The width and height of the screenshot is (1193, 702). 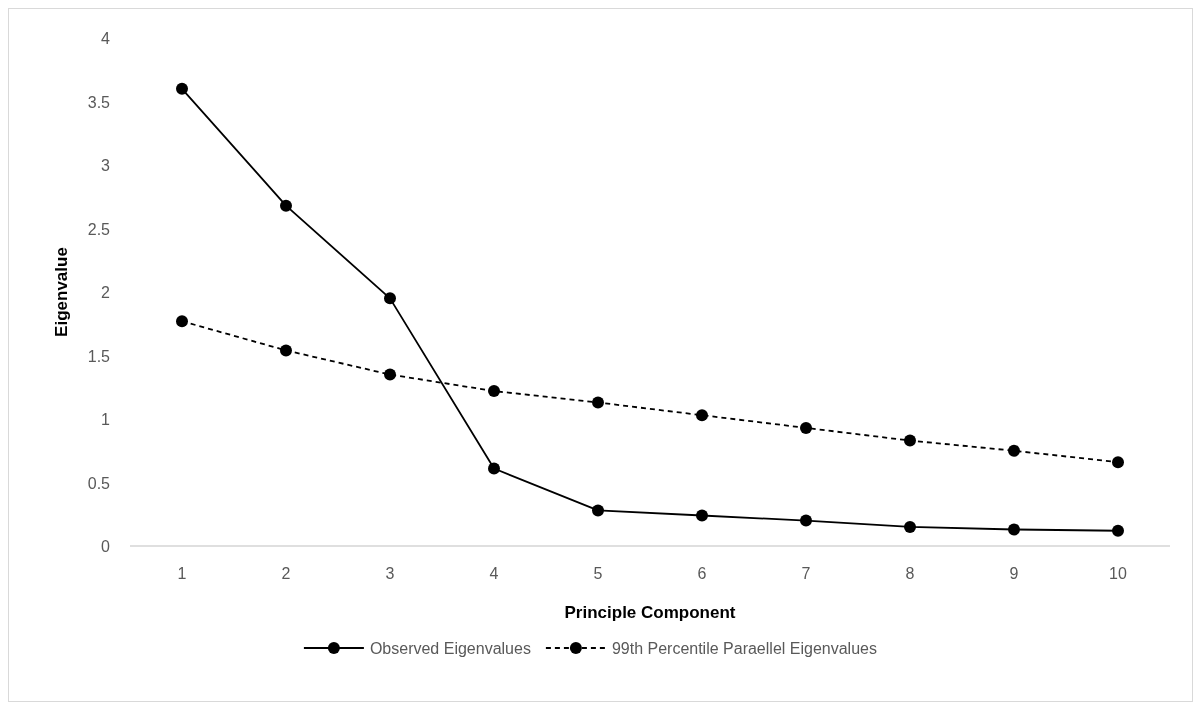 What do you see at coordinates (450, 648) in the screenshot?
I see `legend-label: Observed Eigenvalues` at bounding box center [450, 648].